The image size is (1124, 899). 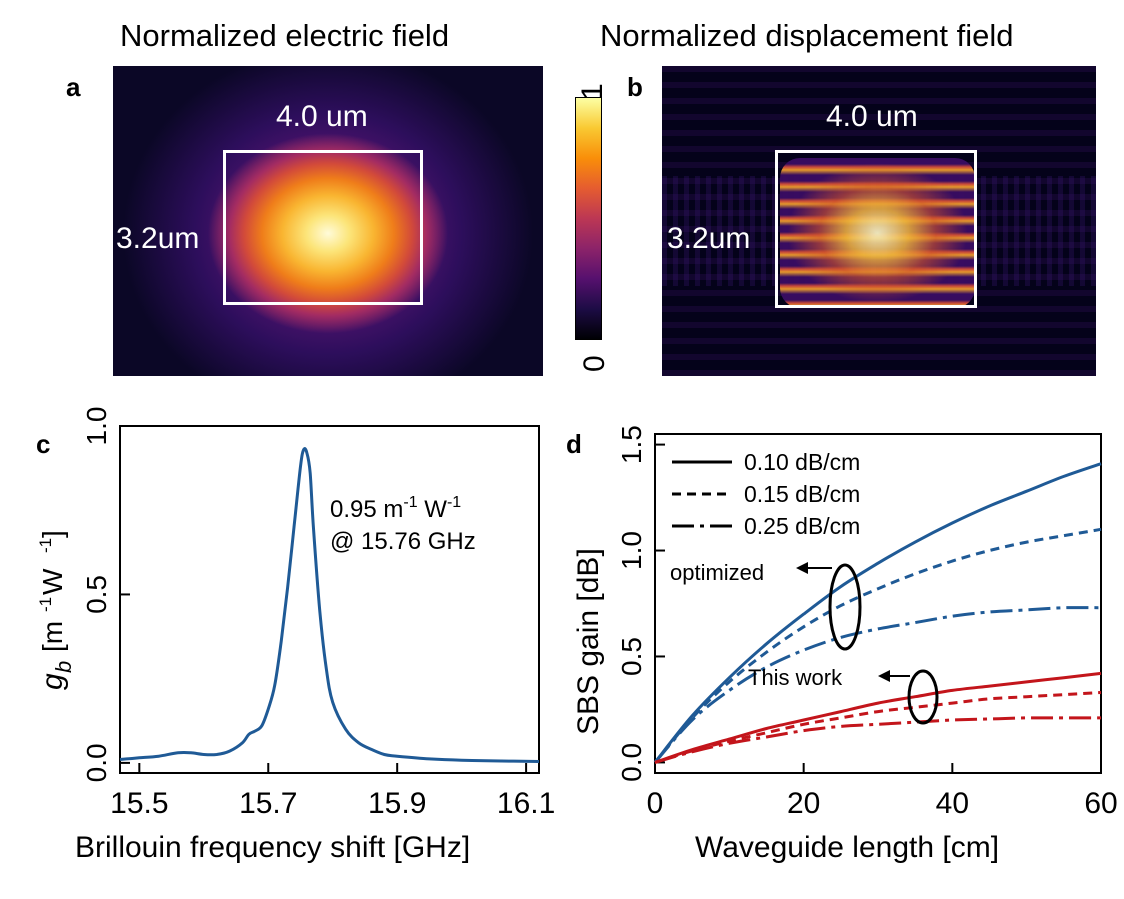 I want to click on legend-label-1: 0.15 dB/cm, so click(x=802, y=494).